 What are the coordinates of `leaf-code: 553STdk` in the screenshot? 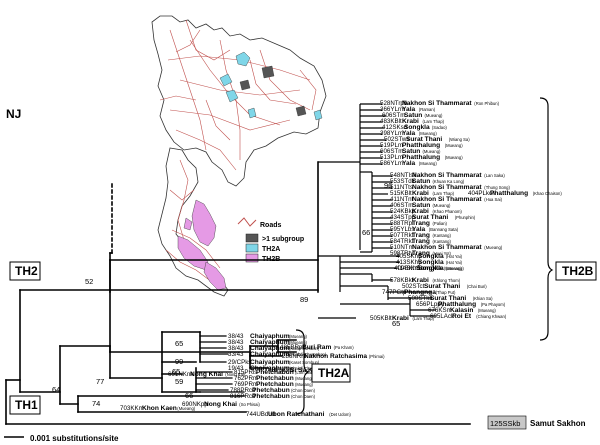 It's located at (403, 181).